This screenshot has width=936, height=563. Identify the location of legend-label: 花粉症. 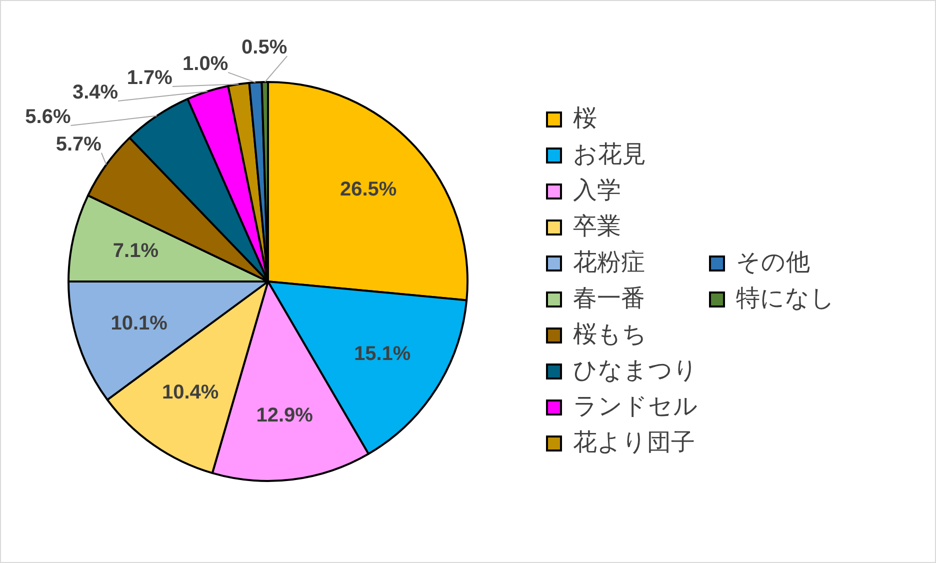
(609, 262).